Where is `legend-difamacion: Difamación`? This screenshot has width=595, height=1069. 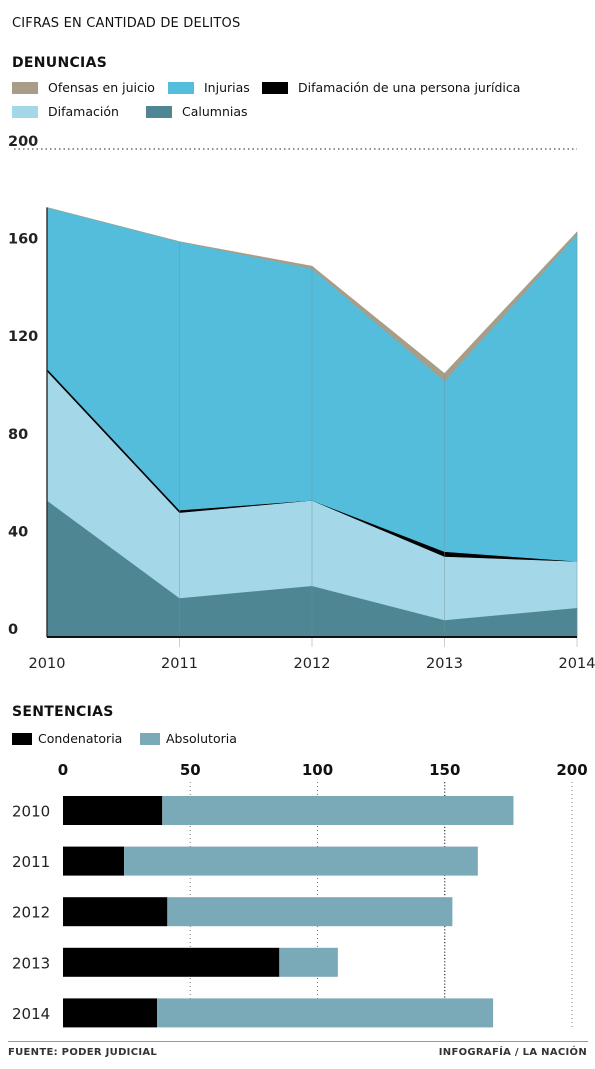 legend-difamacion: Difamación is located at coordinates (65, 111).